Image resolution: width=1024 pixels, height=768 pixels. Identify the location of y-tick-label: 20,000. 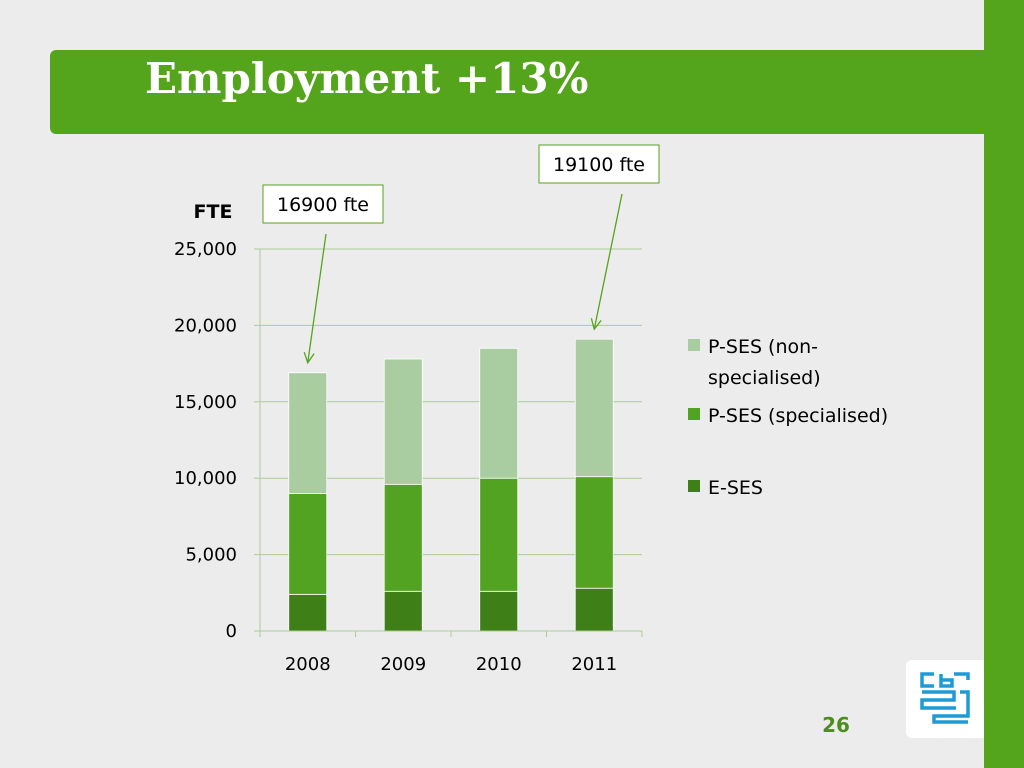
(205, 325).